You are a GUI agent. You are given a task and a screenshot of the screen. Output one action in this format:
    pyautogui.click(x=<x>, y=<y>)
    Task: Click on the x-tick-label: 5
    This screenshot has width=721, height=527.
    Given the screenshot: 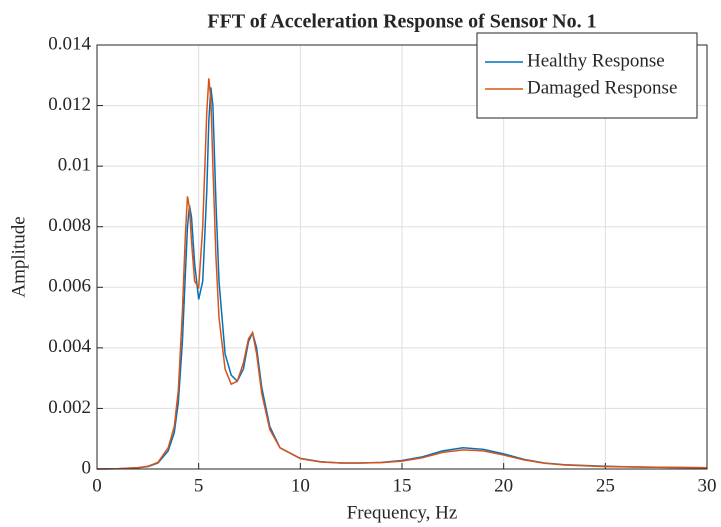 What is the action you would take?
    pyautogui.click(x=199, y=485)
    